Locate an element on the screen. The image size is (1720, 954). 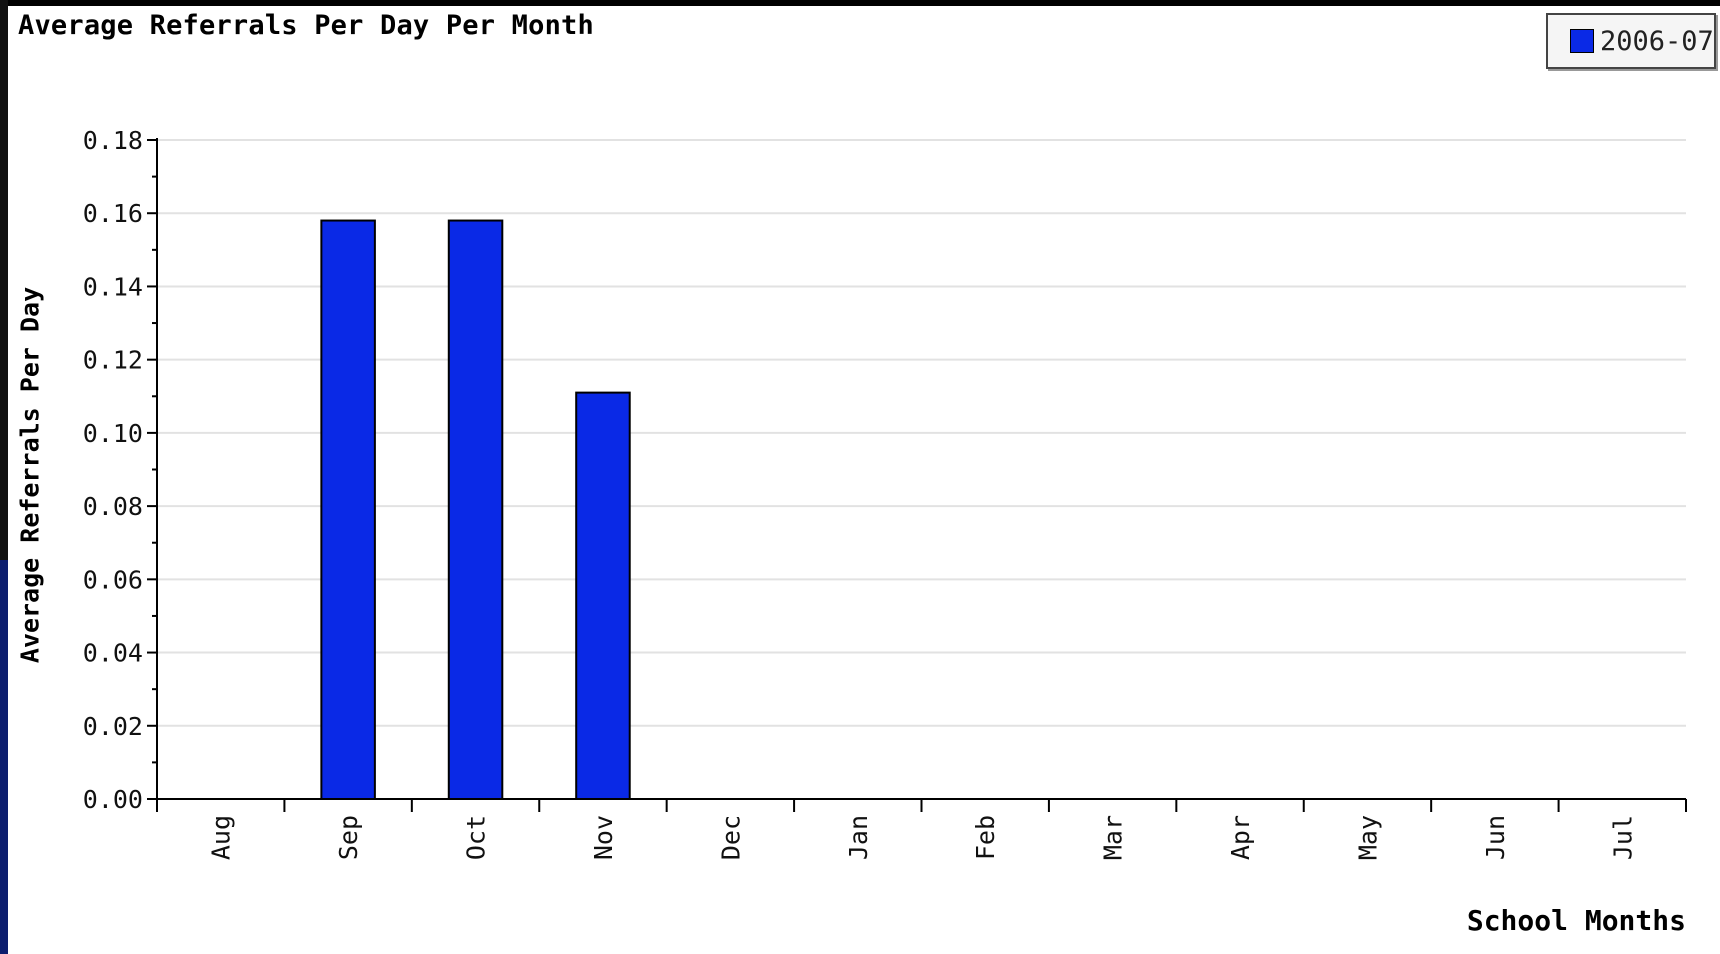
legend-swatch is located at coordinates (1582, 41).